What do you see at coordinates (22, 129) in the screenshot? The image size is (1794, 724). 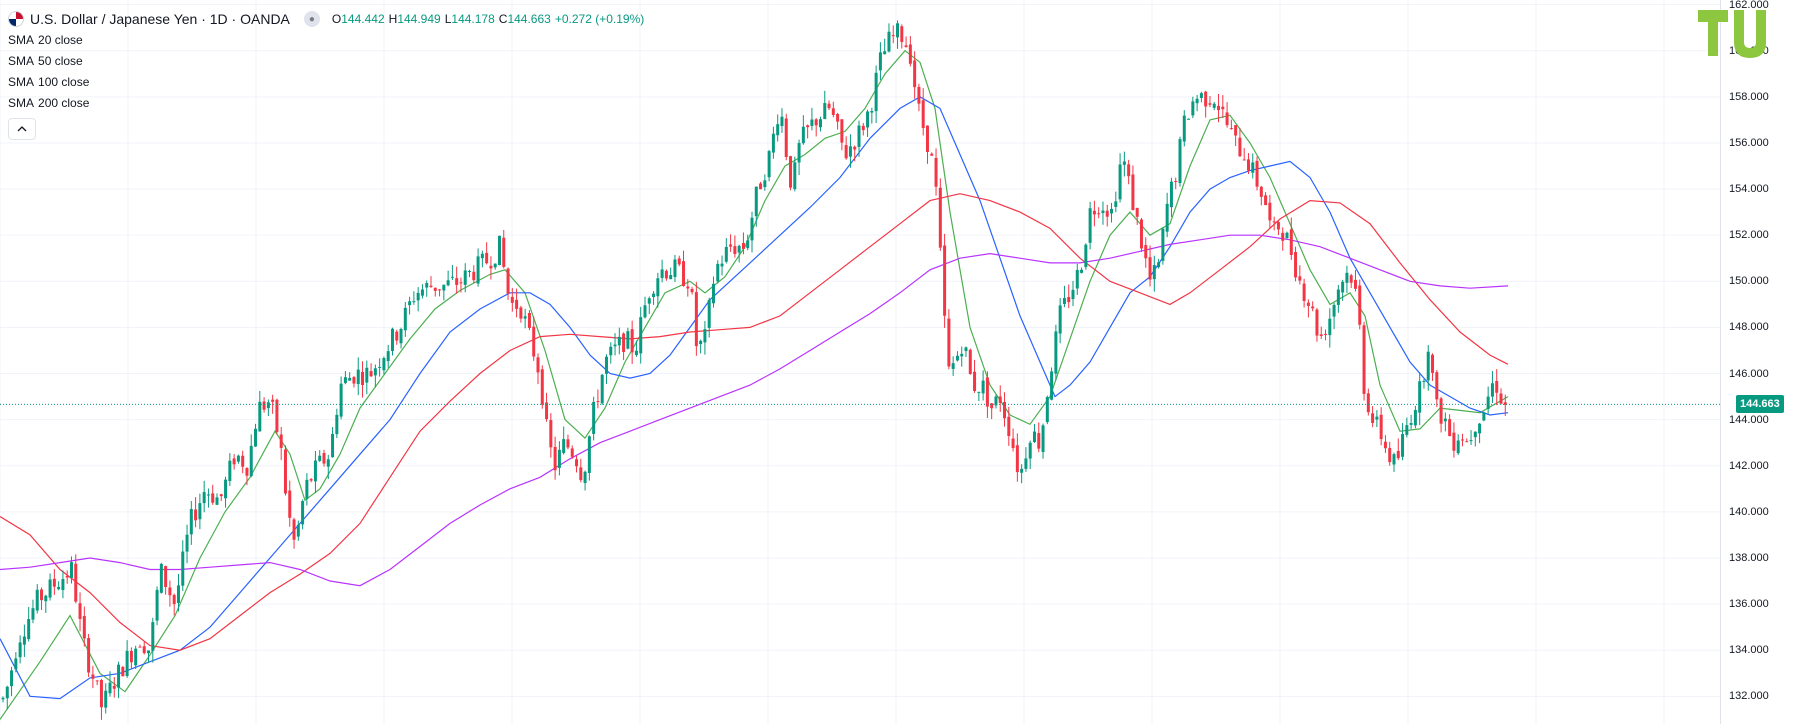 I see `collapse-legend-button` at bounding box center [22, 129].